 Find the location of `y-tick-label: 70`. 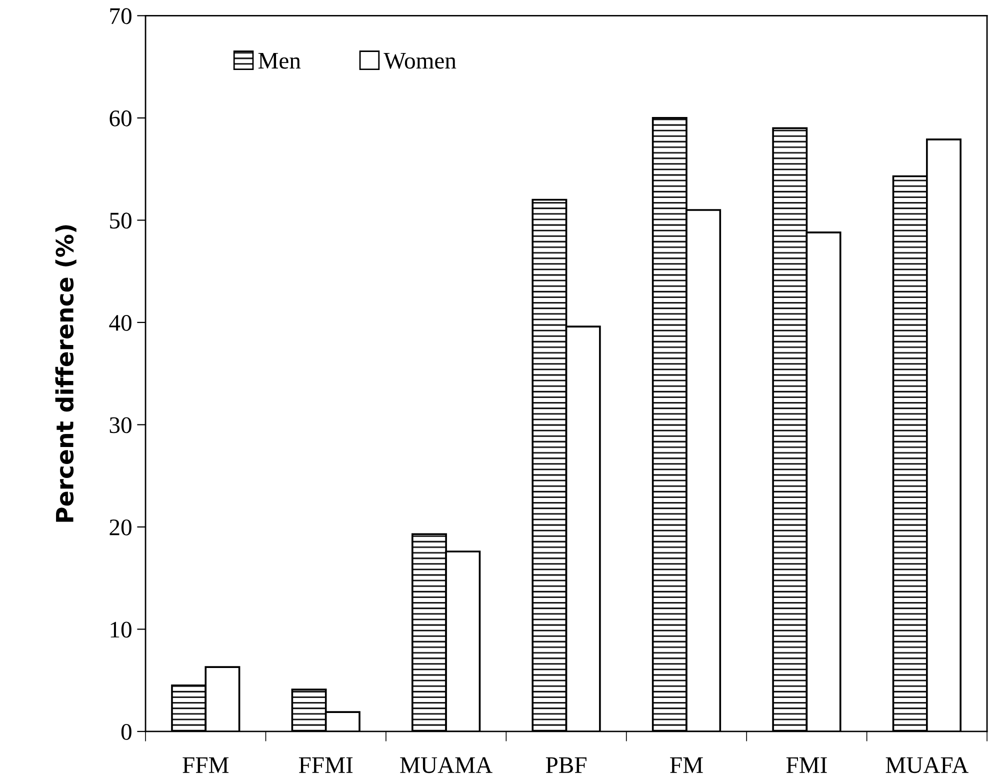

y-tick-label: 70 is located at coordinates (121, 16).